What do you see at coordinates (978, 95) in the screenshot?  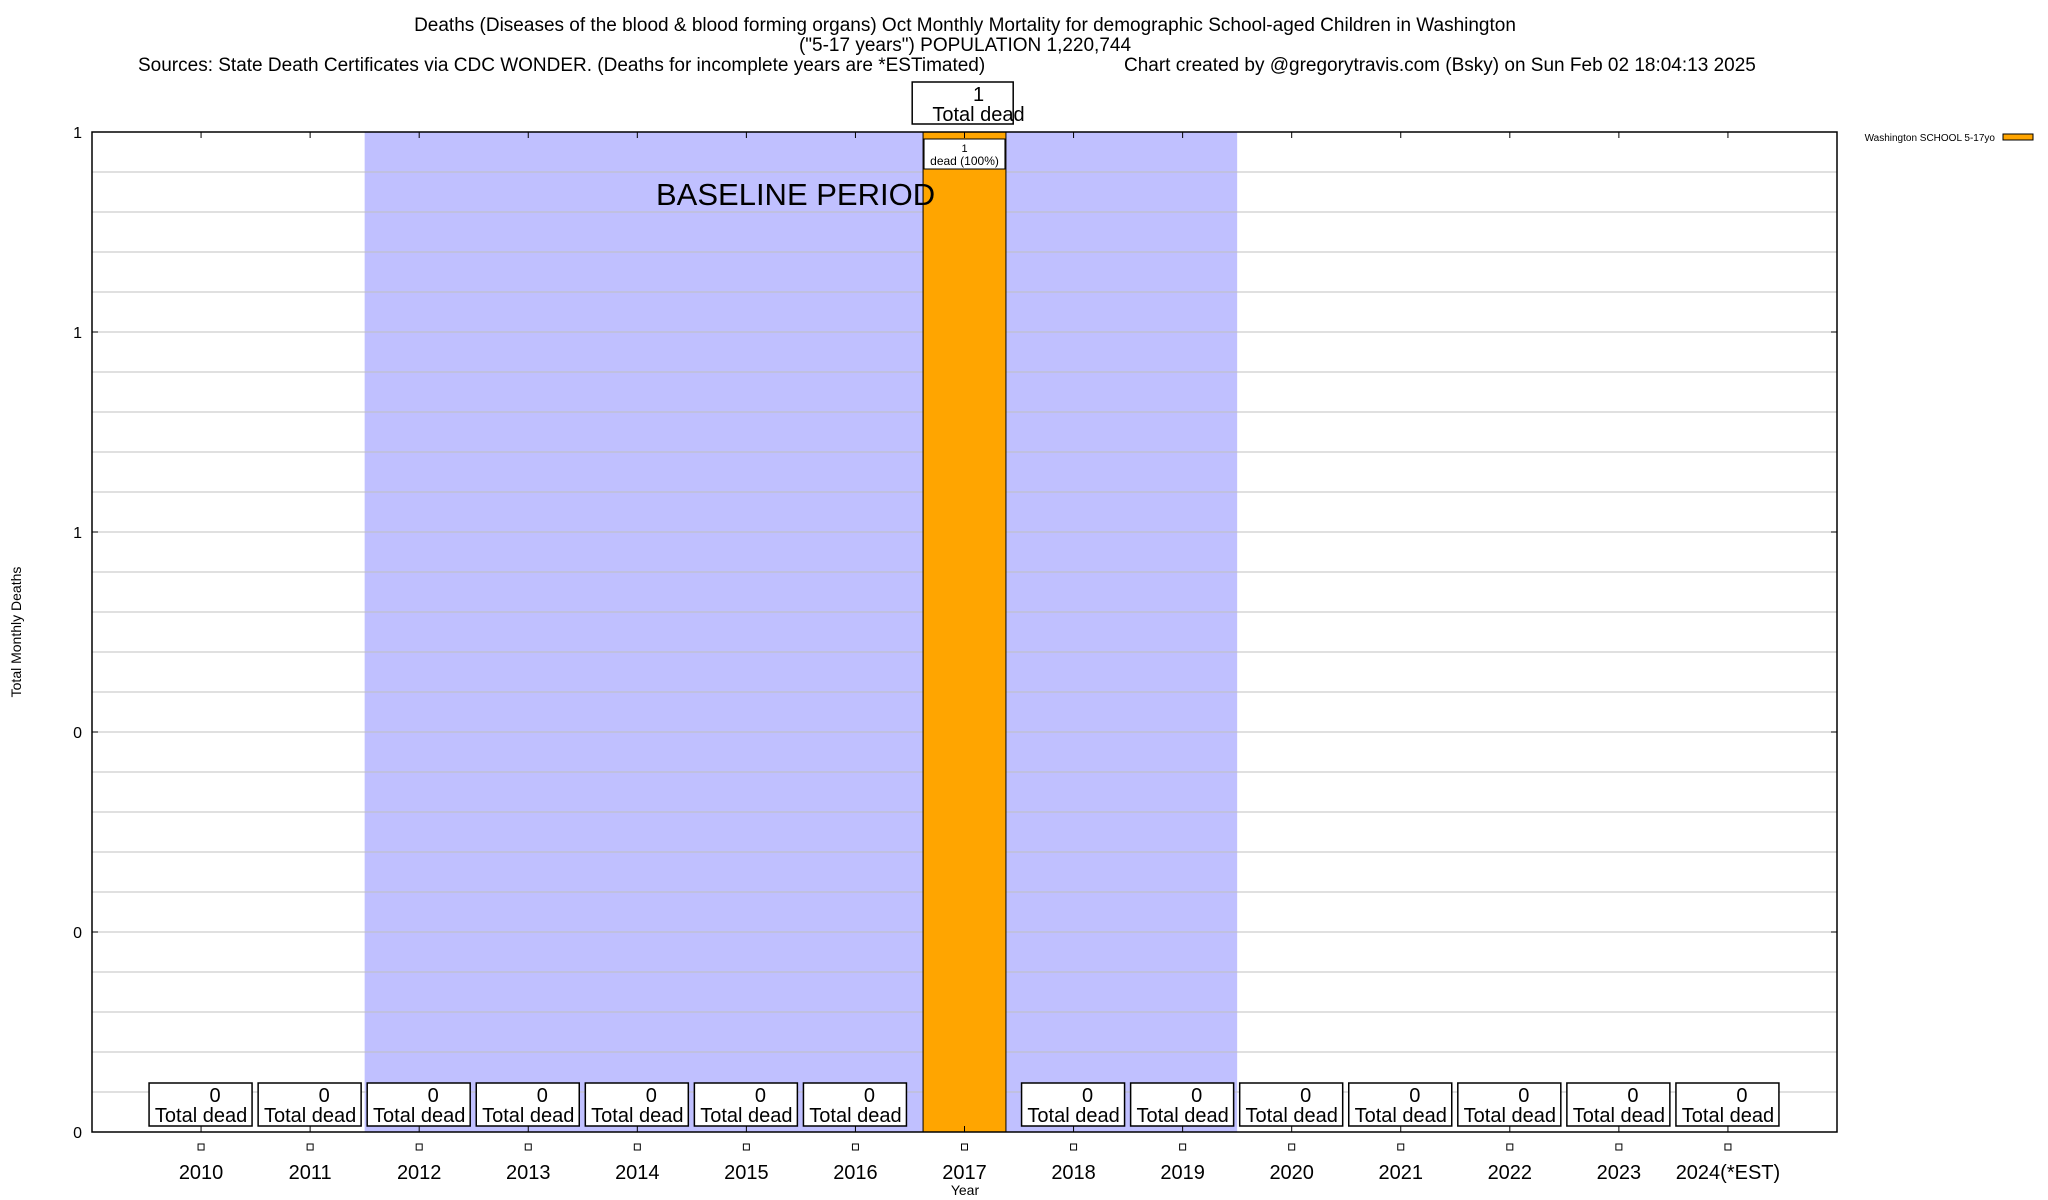 I see `total-label-value: 1` at bounding box center [978, 95].